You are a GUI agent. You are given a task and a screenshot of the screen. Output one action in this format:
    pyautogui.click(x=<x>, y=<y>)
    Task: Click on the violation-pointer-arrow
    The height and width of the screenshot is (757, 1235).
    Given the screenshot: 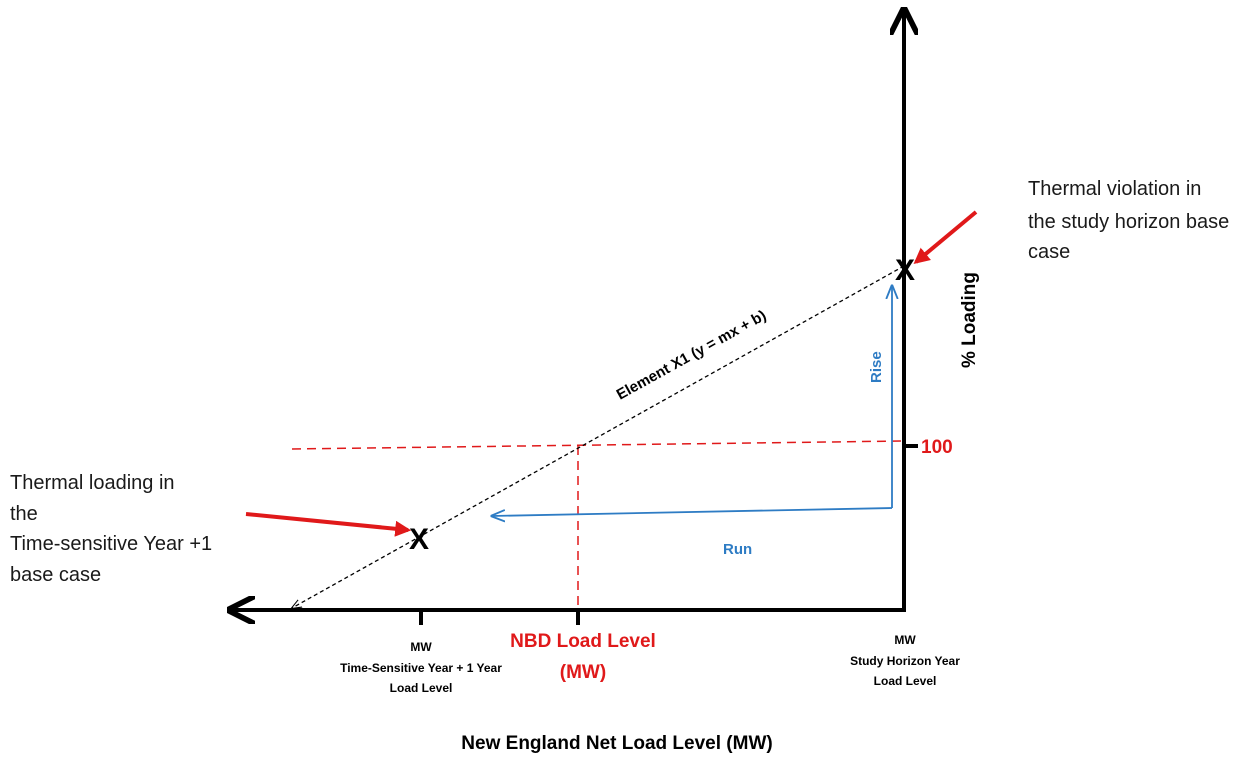 What is the action you would take?
    pyautogui.click(x=945, y=237)
    